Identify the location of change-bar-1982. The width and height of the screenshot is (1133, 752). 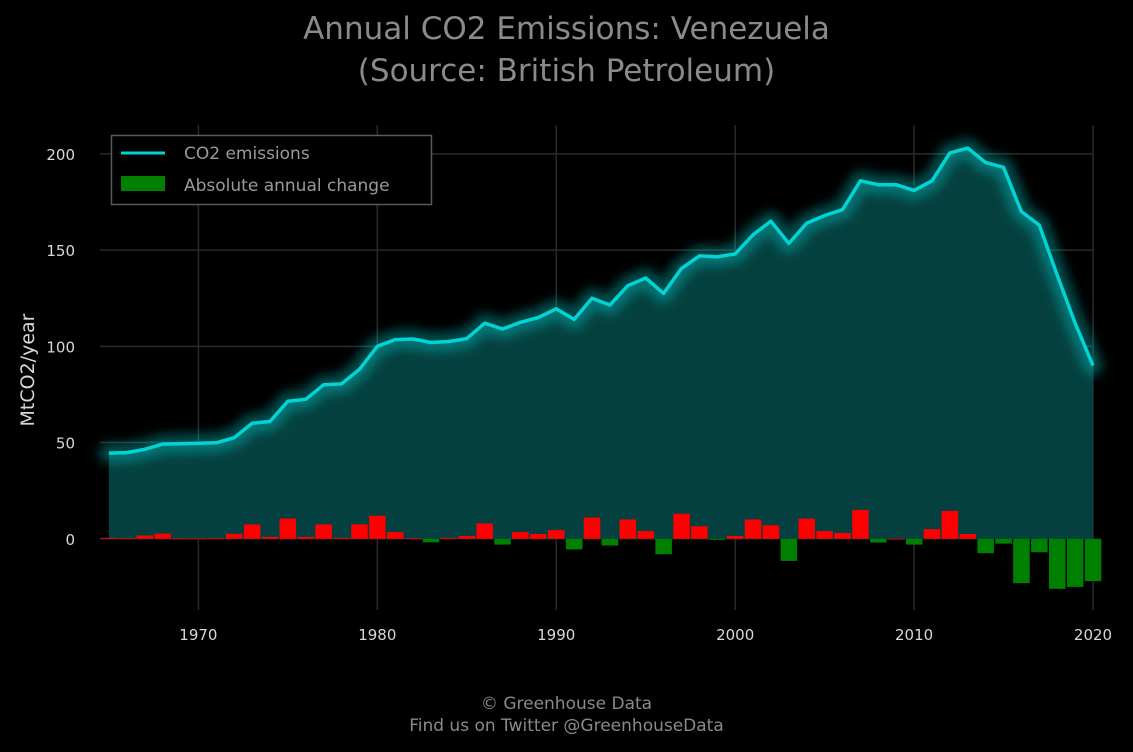
(413, 538).